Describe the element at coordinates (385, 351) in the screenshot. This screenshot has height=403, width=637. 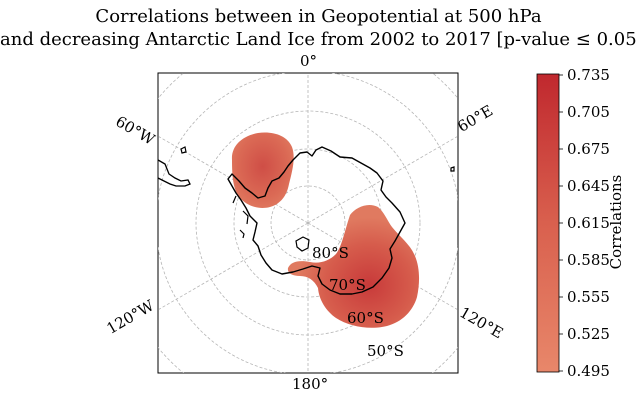
I see `latitude-label-50s: 50°S` at that location.